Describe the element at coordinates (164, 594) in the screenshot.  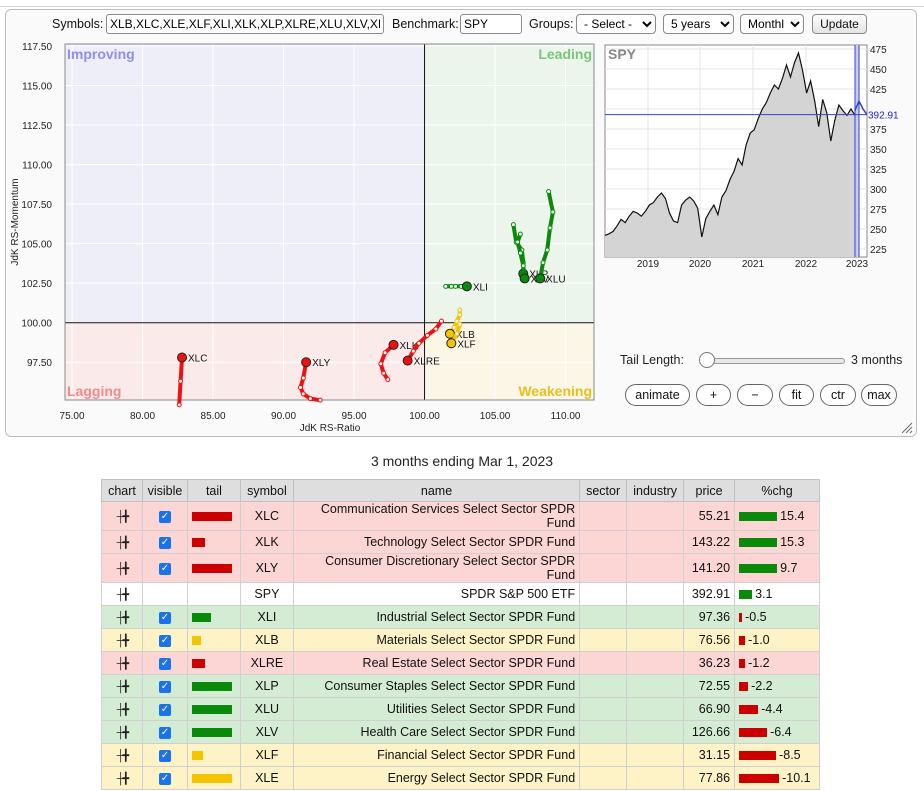
I see `visible-cell` at that location.